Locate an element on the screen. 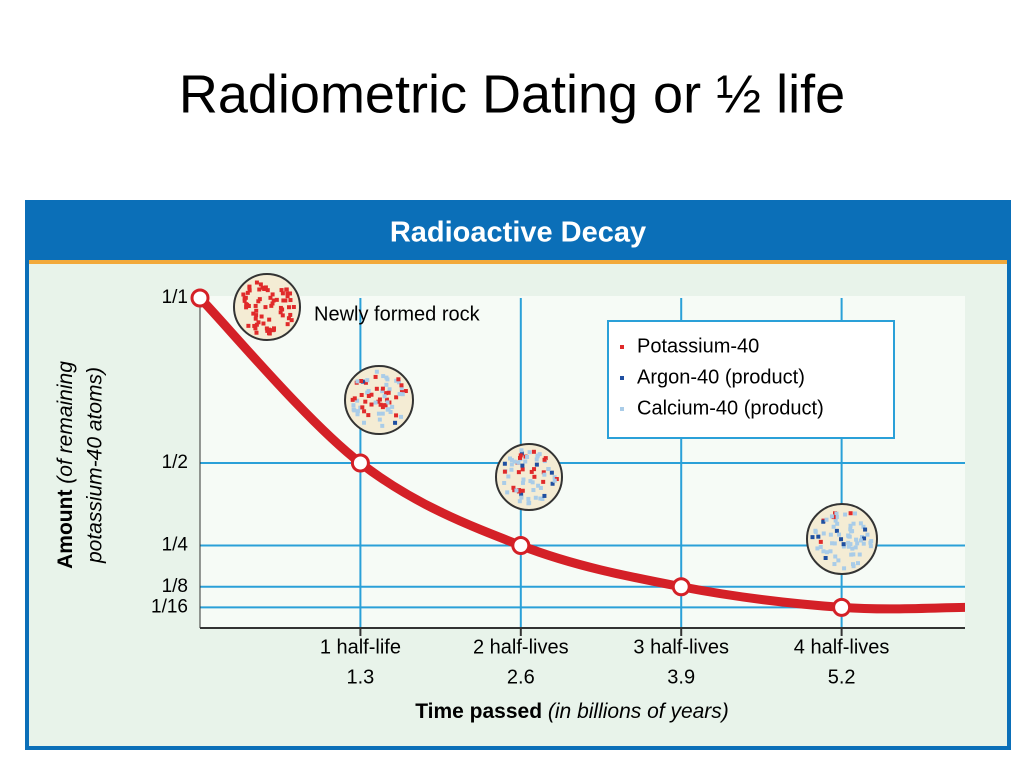 The image size is (1024, 768). y-axis-note: (of remaining is located at coordinates (65, 422).